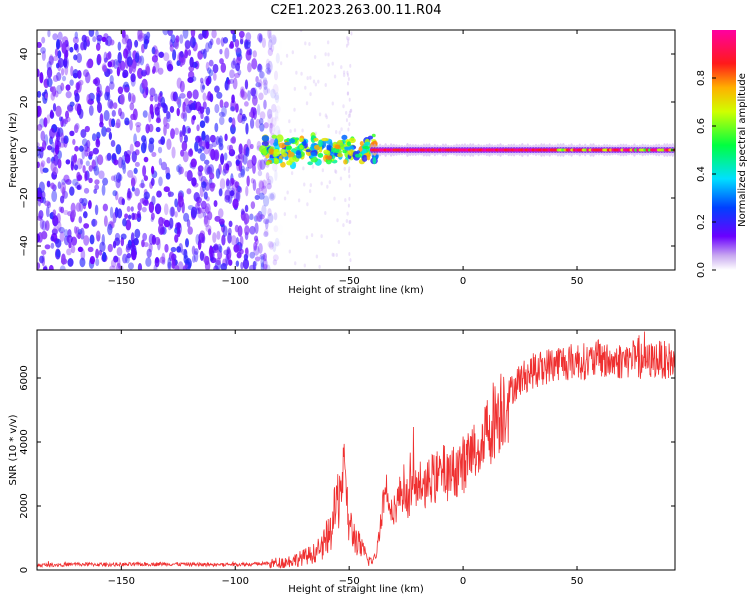  Describe the element at coordinates (701, 174) in the screenshot. I see `colorbar-tick-label: 0.4` at that location.